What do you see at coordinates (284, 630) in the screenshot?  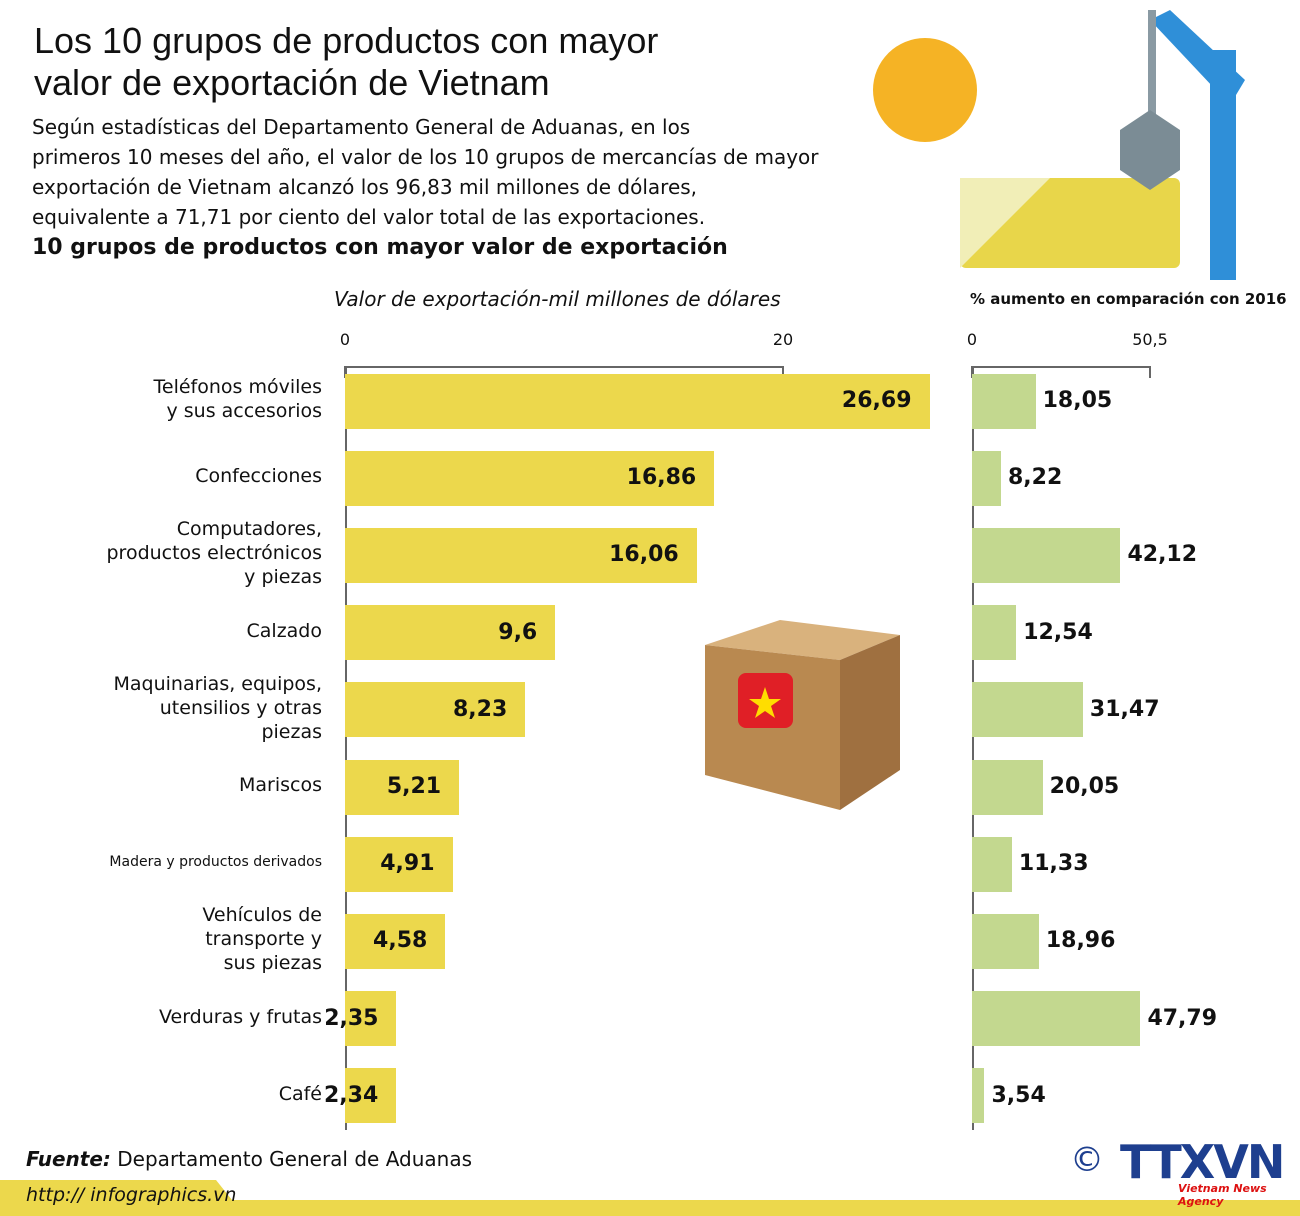 I see `category-label: Calzado` at bounding box center [284, 630].